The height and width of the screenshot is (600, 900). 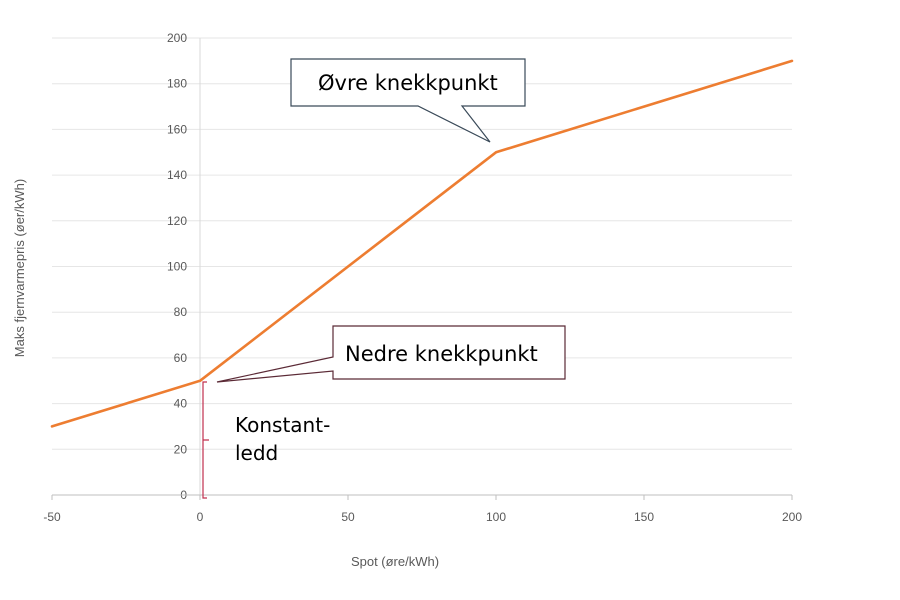 What do you see at coordinates (177, 84) in the screenshot?
I see `y-tick-label: 180` at bounding box center [177, 84].